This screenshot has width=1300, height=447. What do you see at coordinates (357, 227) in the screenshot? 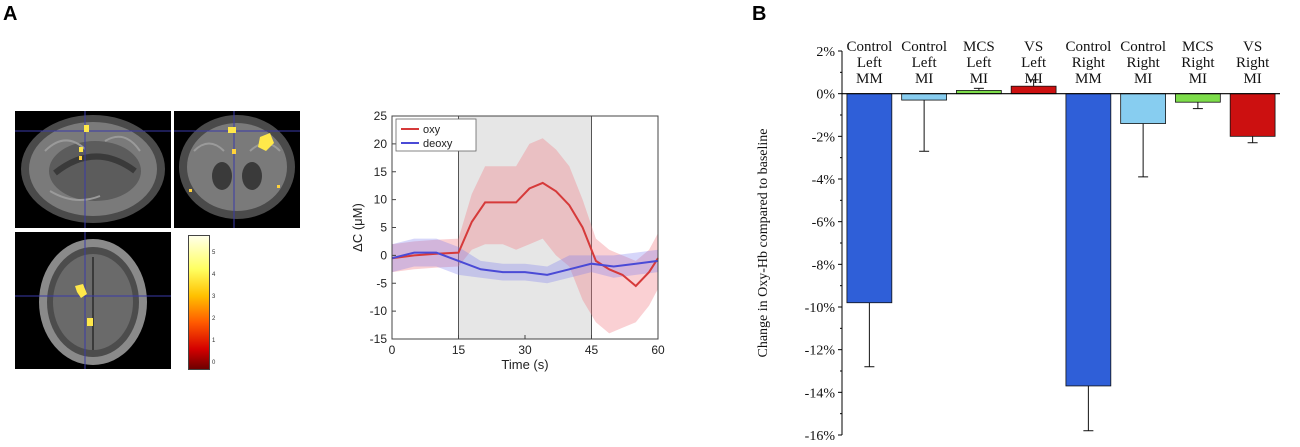
I see `y-axis-label: ΔC (μM)` at bounding box center [357, 227].